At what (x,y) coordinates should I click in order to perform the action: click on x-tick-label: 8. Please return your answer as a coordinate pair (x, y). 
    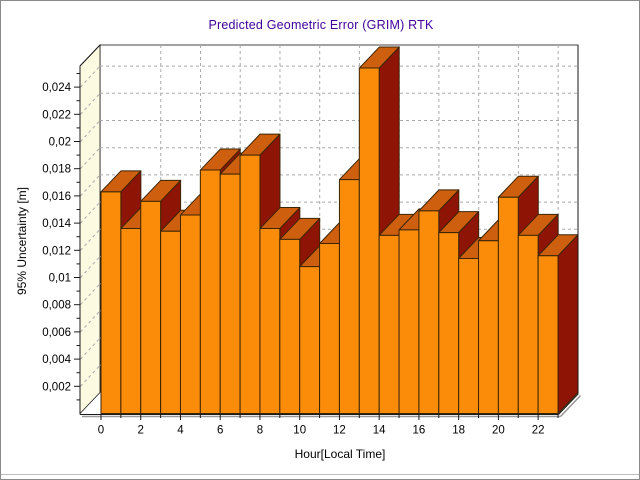
    Looking at the image, I should click on (260, 431).